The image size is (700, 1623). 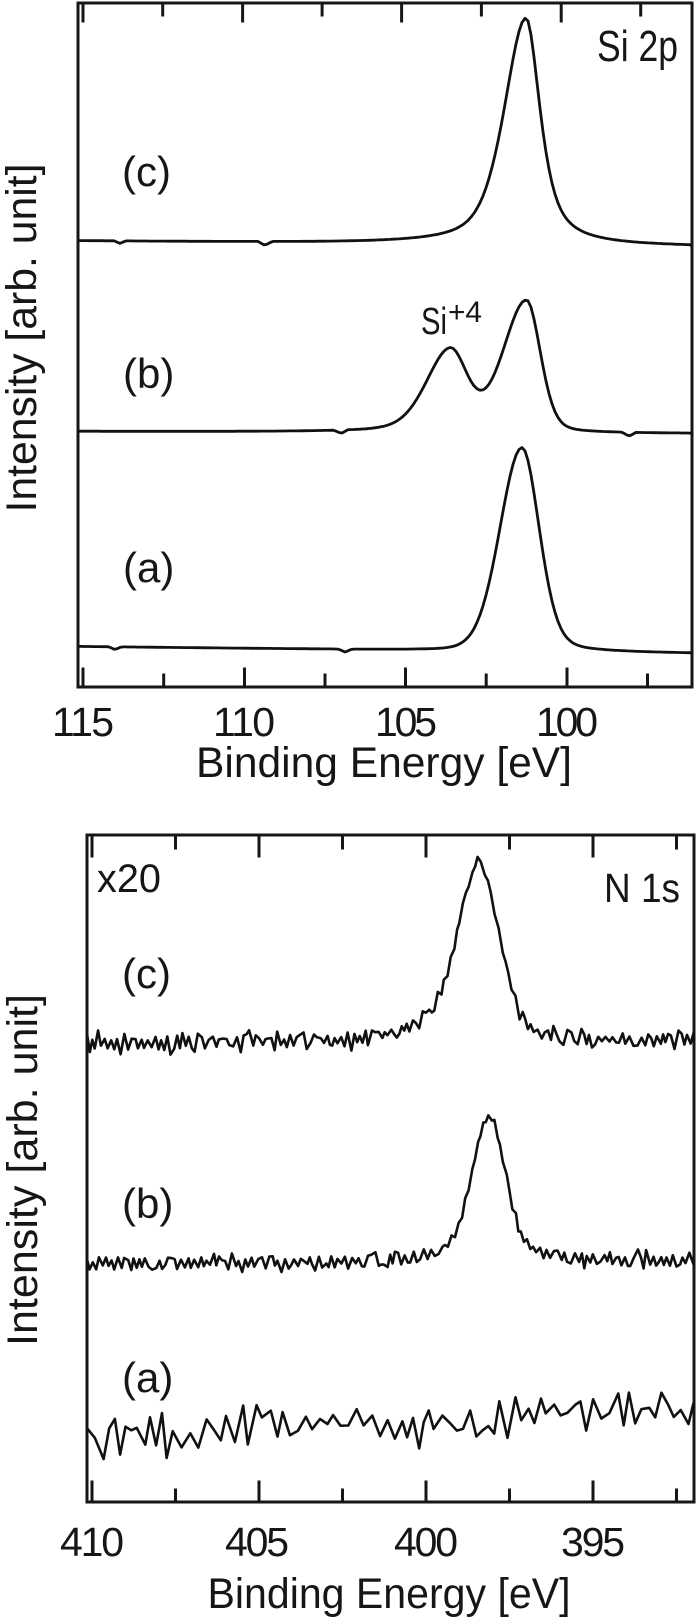 I want to click on svg-text: +4, so click(x=465, y=312).